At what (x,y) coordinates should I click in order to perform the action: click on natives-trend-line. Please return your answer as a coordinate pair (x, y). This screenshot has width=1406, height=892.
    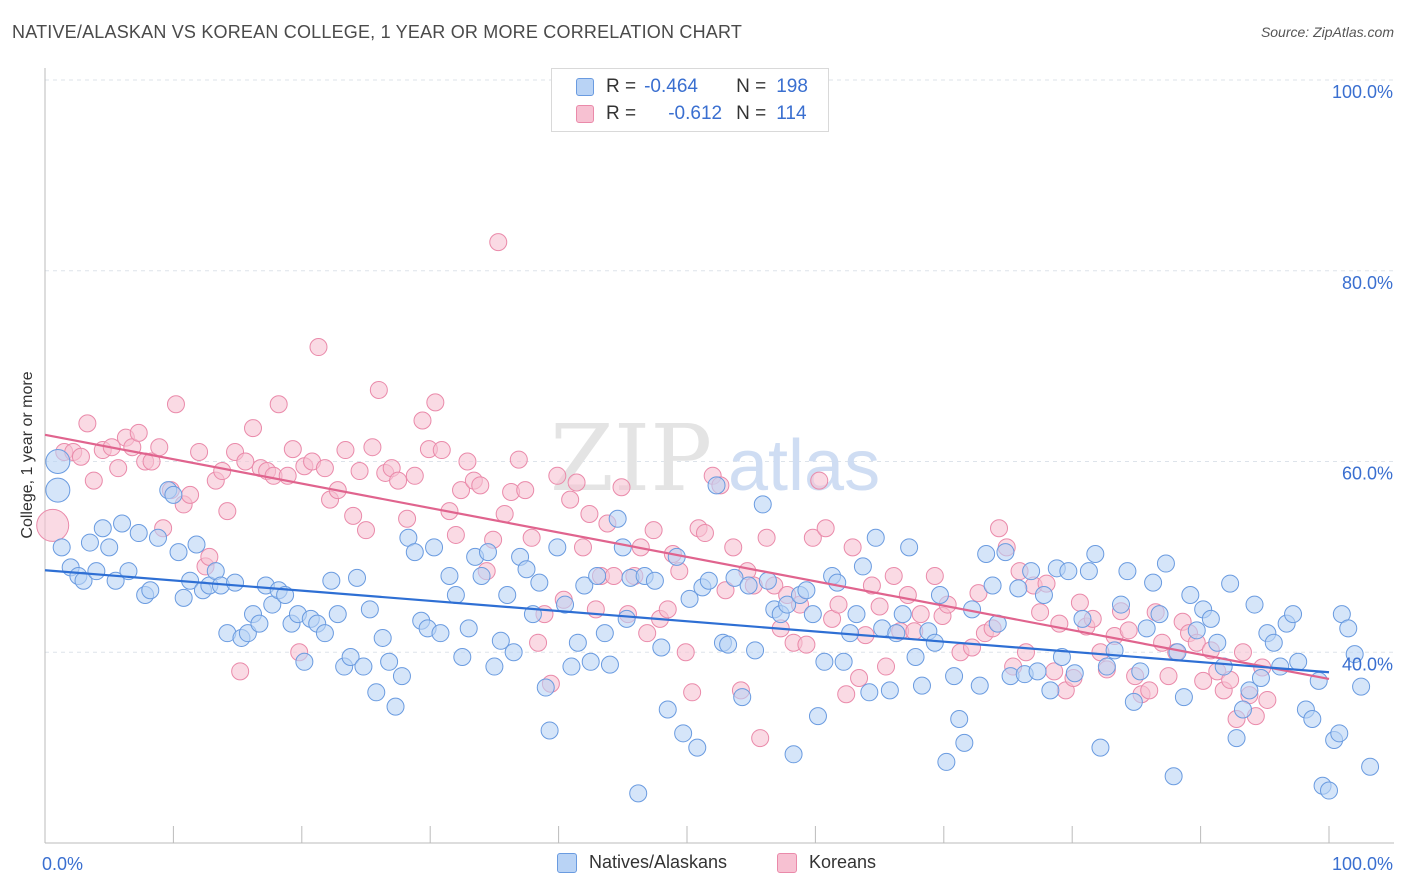
    Looking at the image, I should click on (687, 621).